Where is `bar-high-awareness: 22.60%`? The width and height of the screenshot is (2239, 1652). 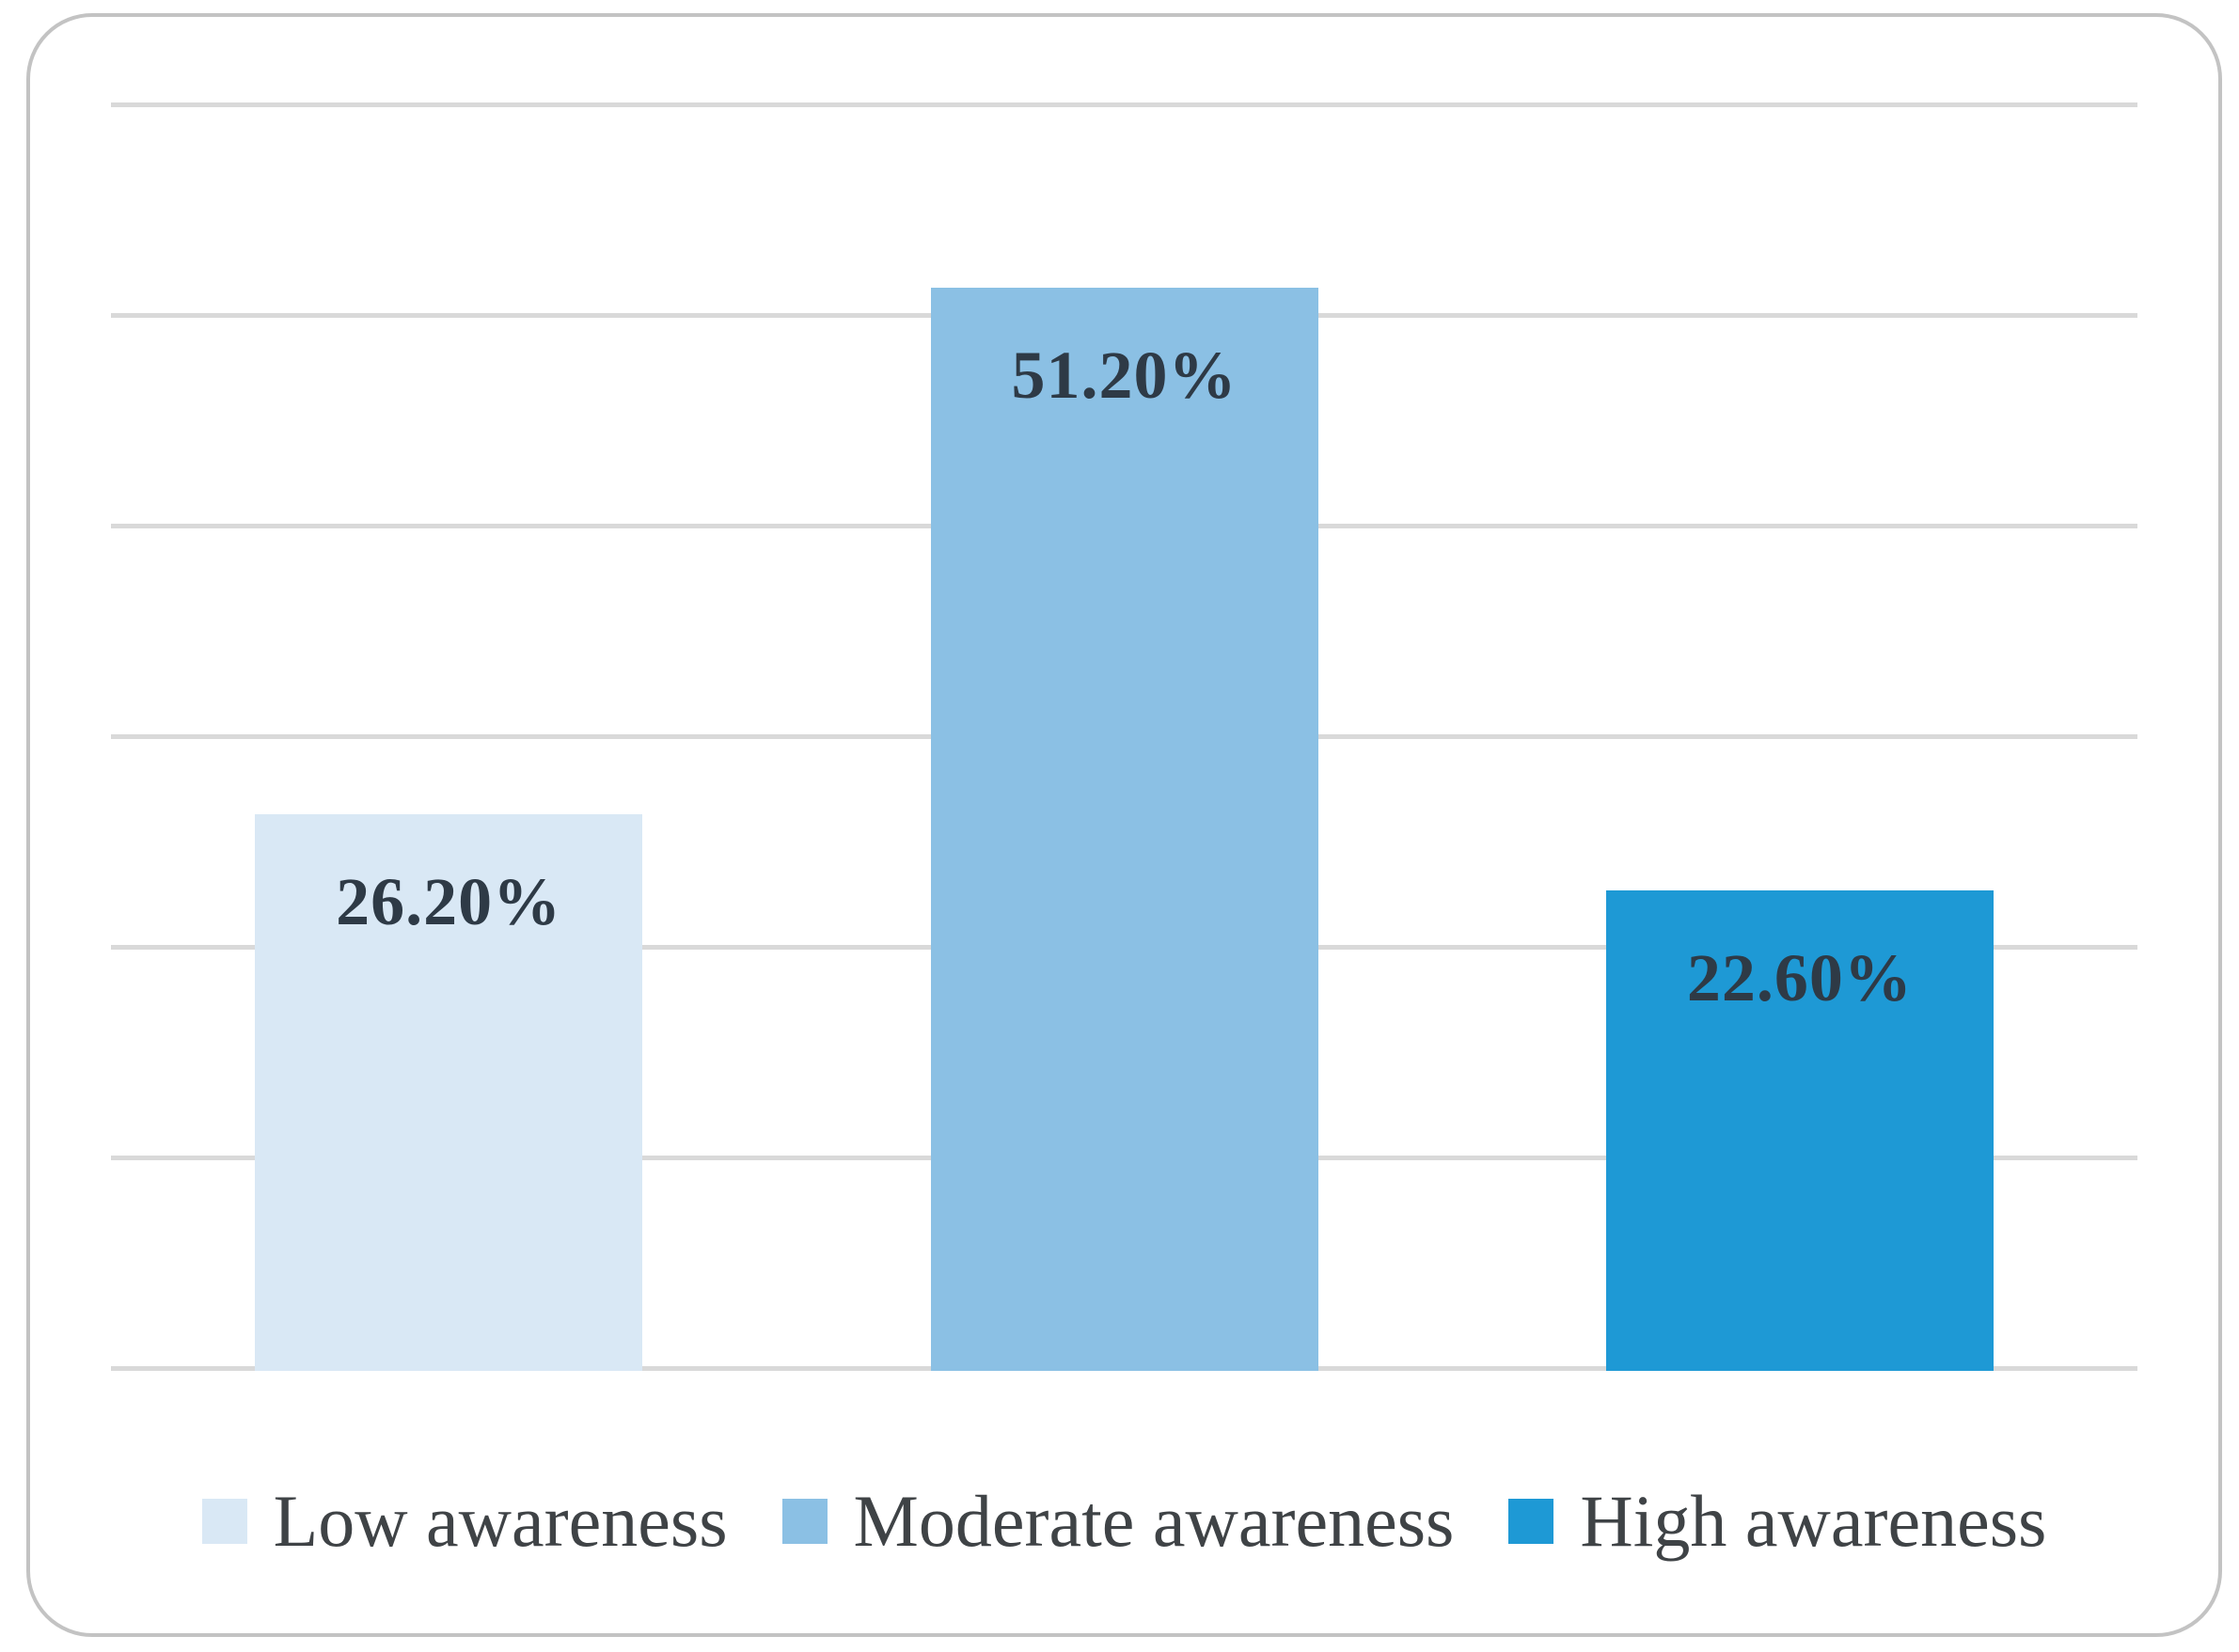
bar-high-awareness: 22.60% is located at coordinates (1799, 1130).